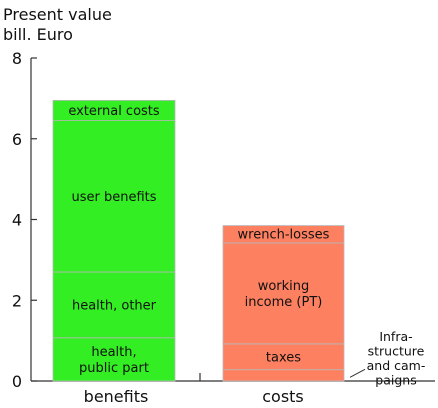 Image resolution: width=438 pixels, height=408 pixels. What do you see at coordinates (57, 14) in the screenshot?
I see `y-axis-title: Present value` at bounding box center [57, 14].